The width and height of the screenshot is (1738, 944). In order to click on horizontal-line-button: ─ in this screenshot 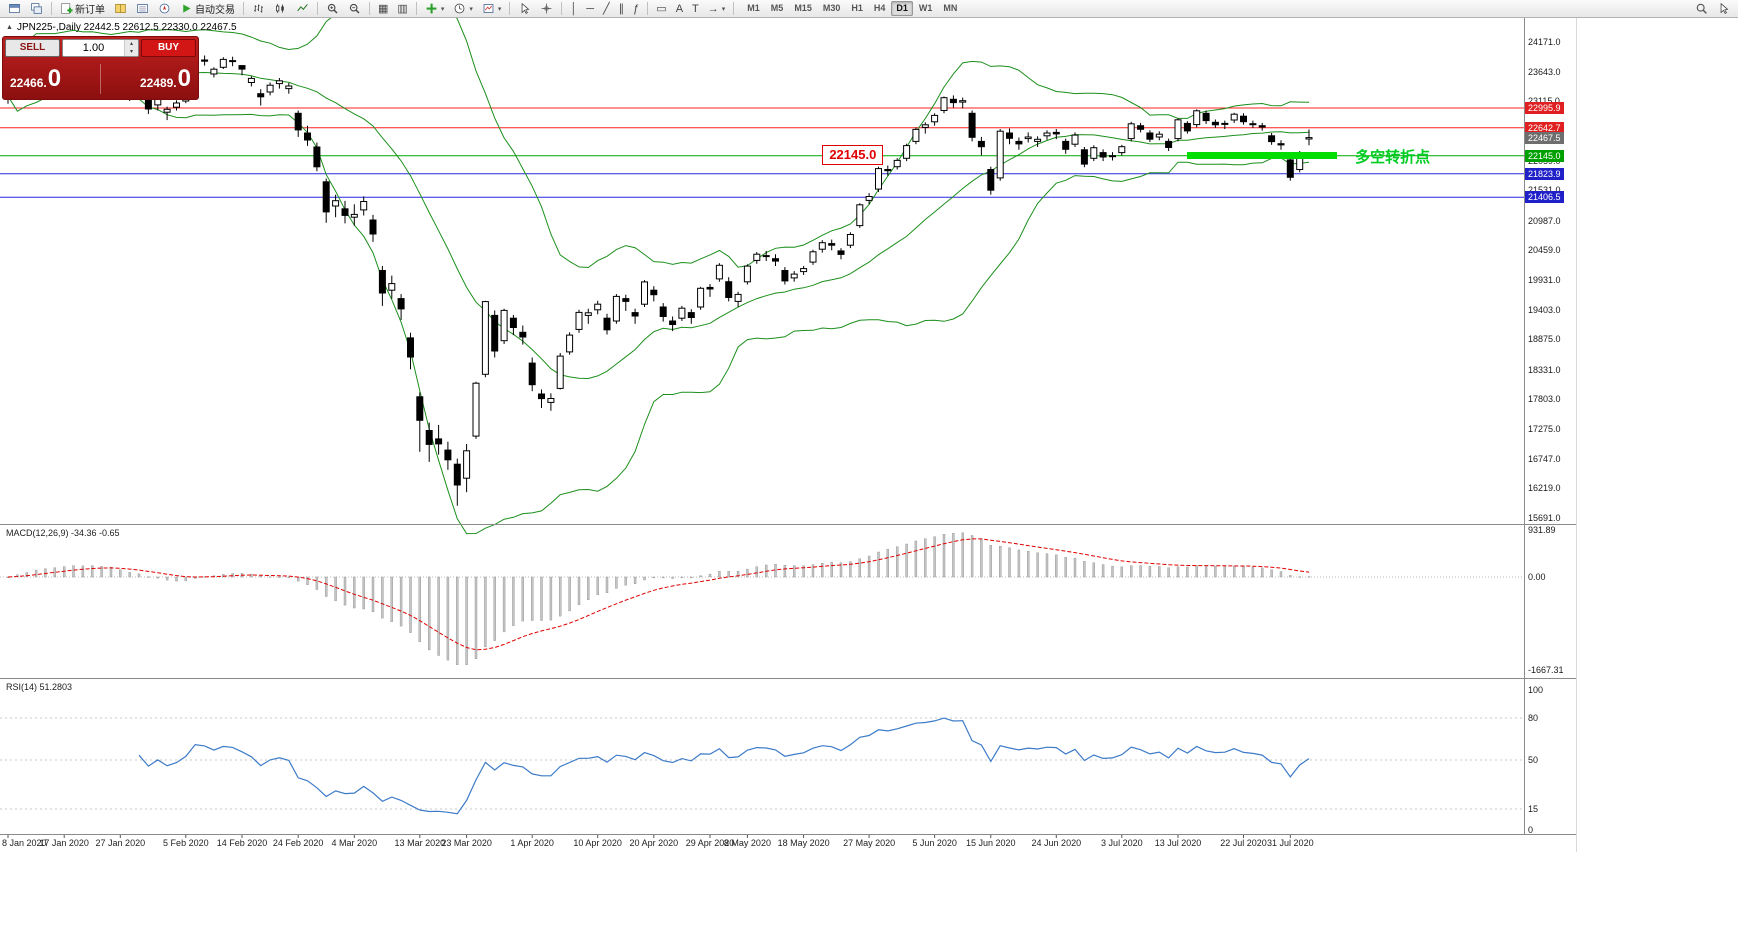, I will do `click(590, 9)`.